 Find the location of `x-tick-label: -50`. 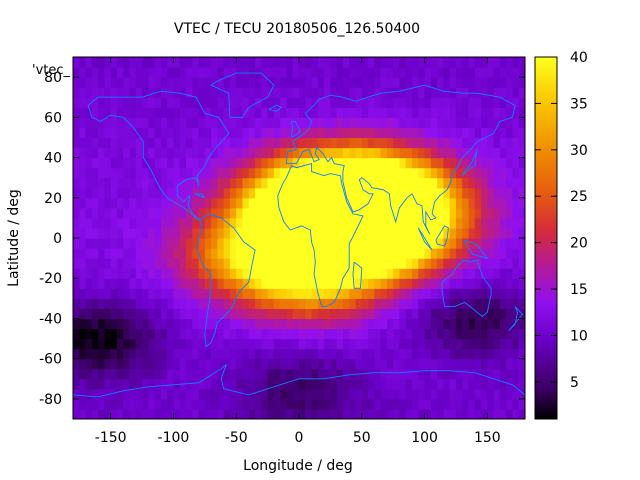

x-tick-label: -50 is located at coordinates (236, 438).